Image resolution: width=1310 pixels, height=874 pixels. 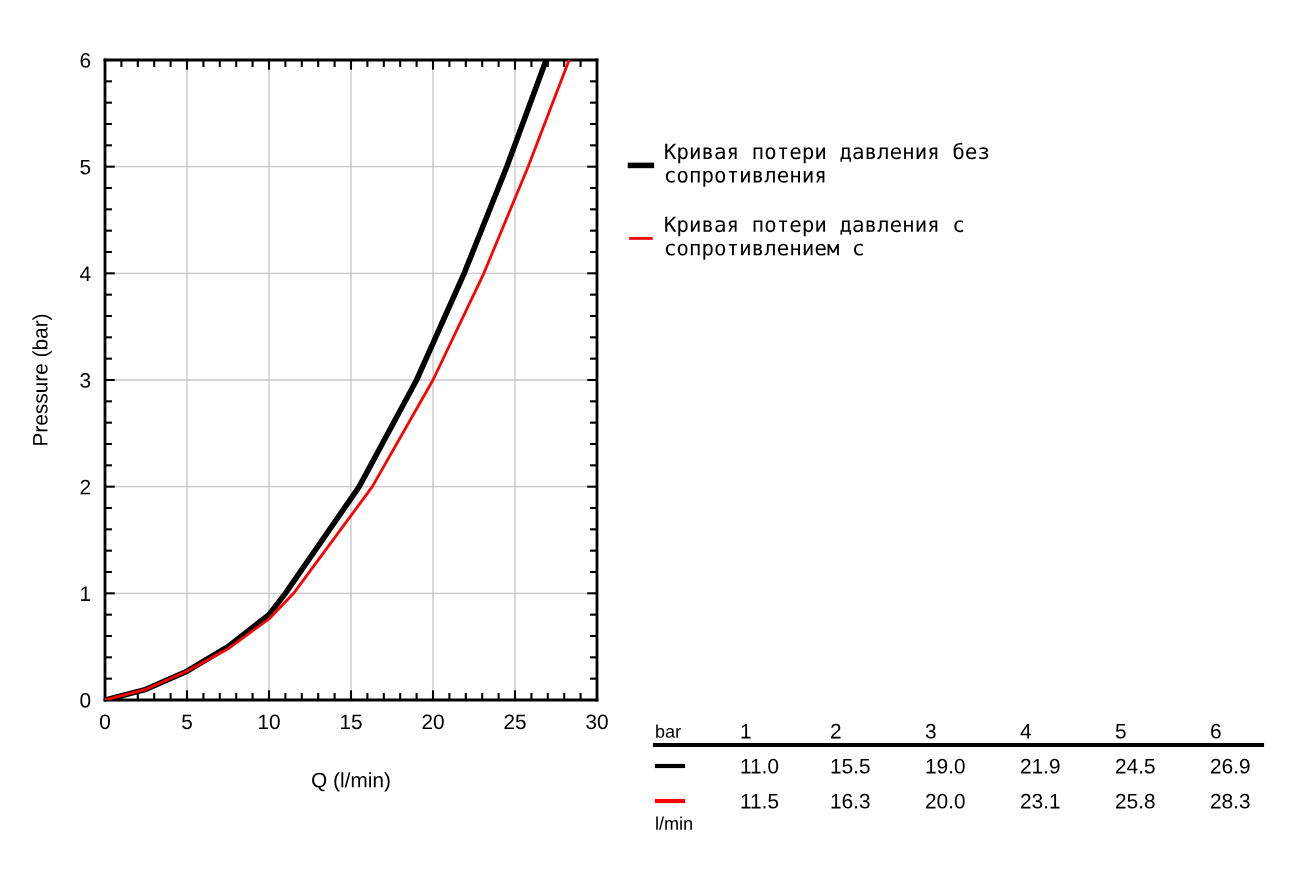 I want to click on text: 20.0, so click(x=945, y=801).